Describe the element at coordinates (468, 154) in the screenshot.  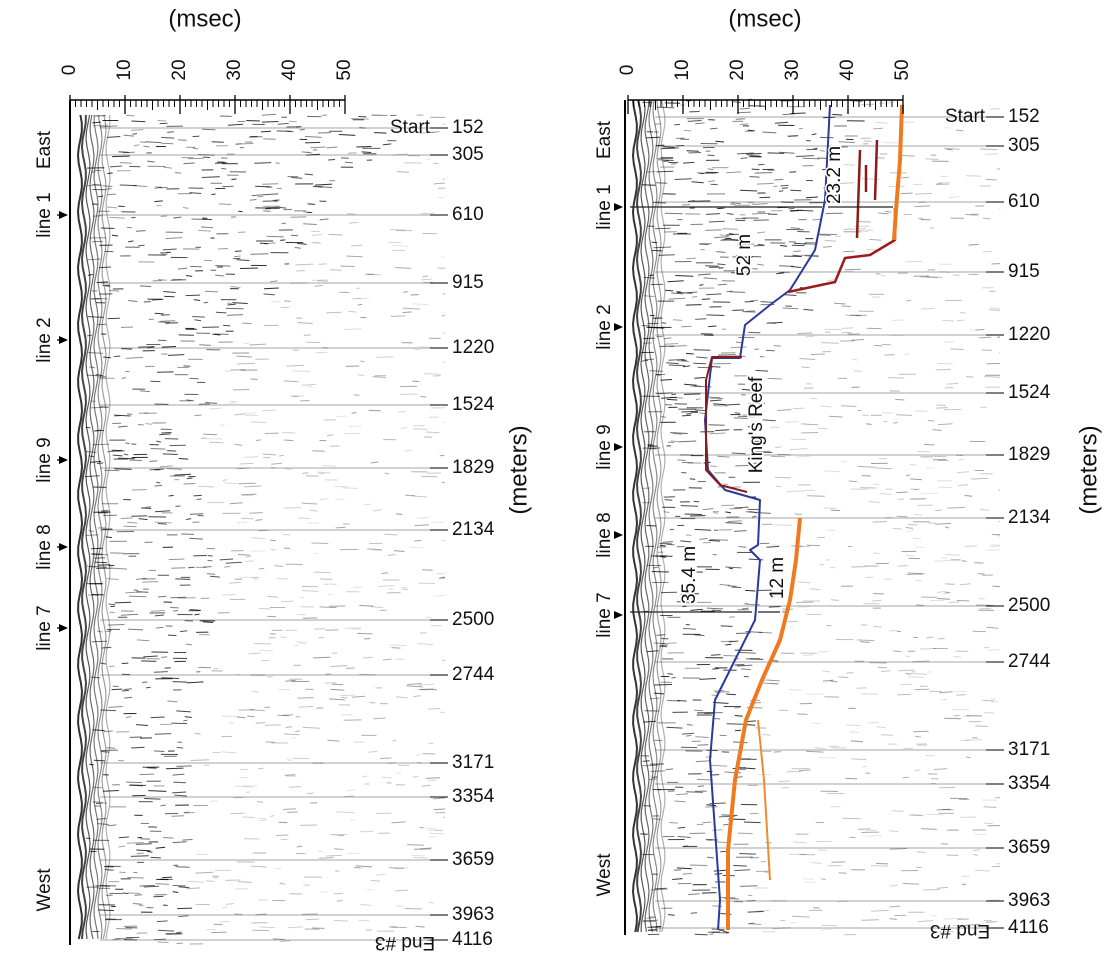
I see `distance-label: 305` at that location.